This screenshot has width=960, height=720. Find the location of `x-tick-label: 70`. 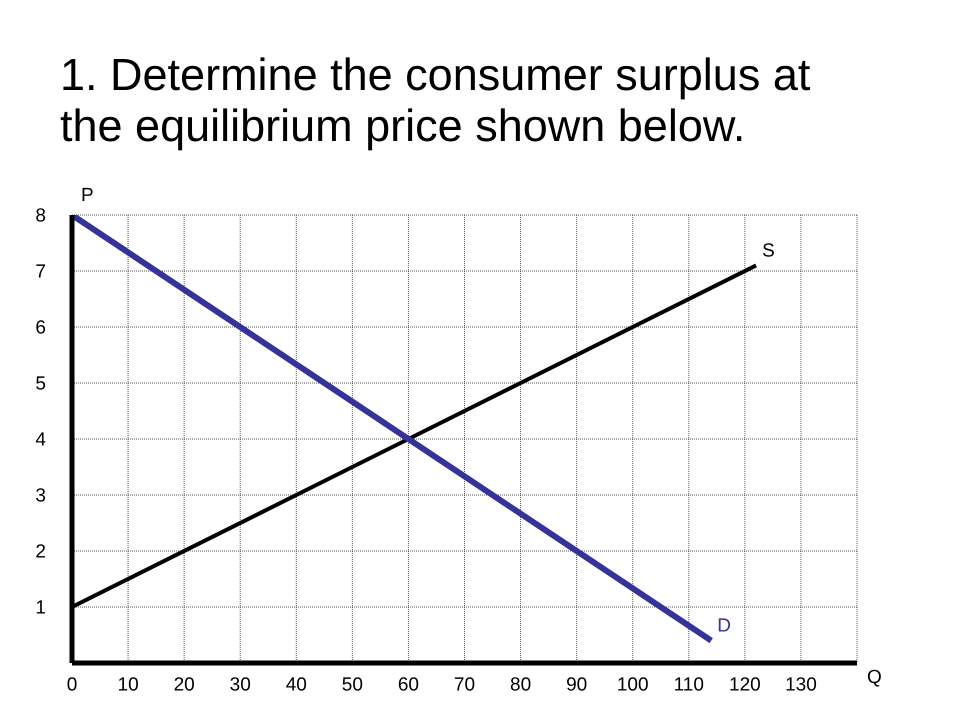

x-tick-label: 70 is located at coordinates (465, 685).